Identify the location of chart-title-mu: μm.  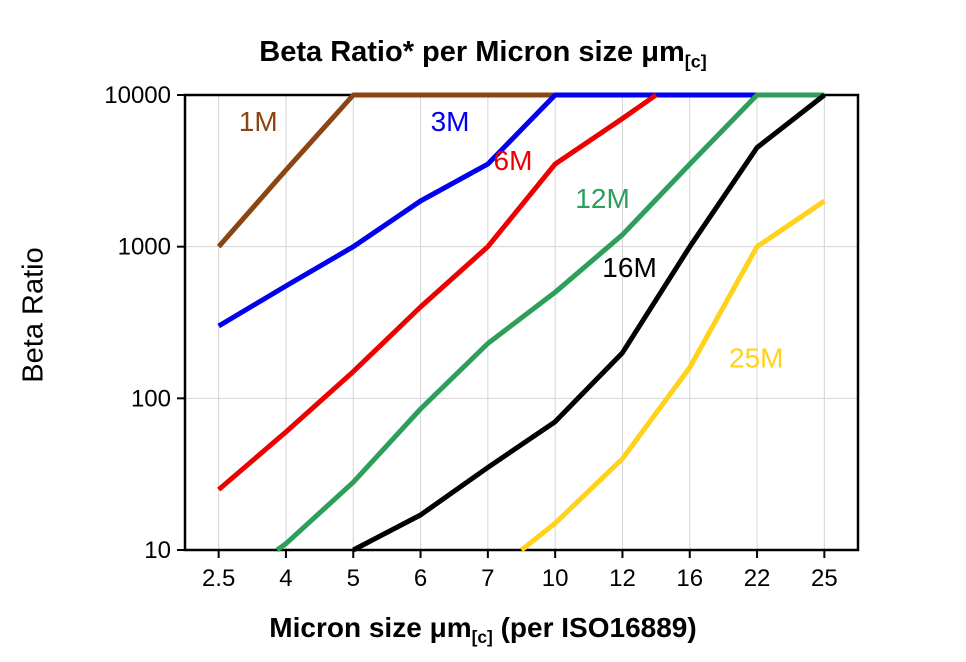
(663, 52).